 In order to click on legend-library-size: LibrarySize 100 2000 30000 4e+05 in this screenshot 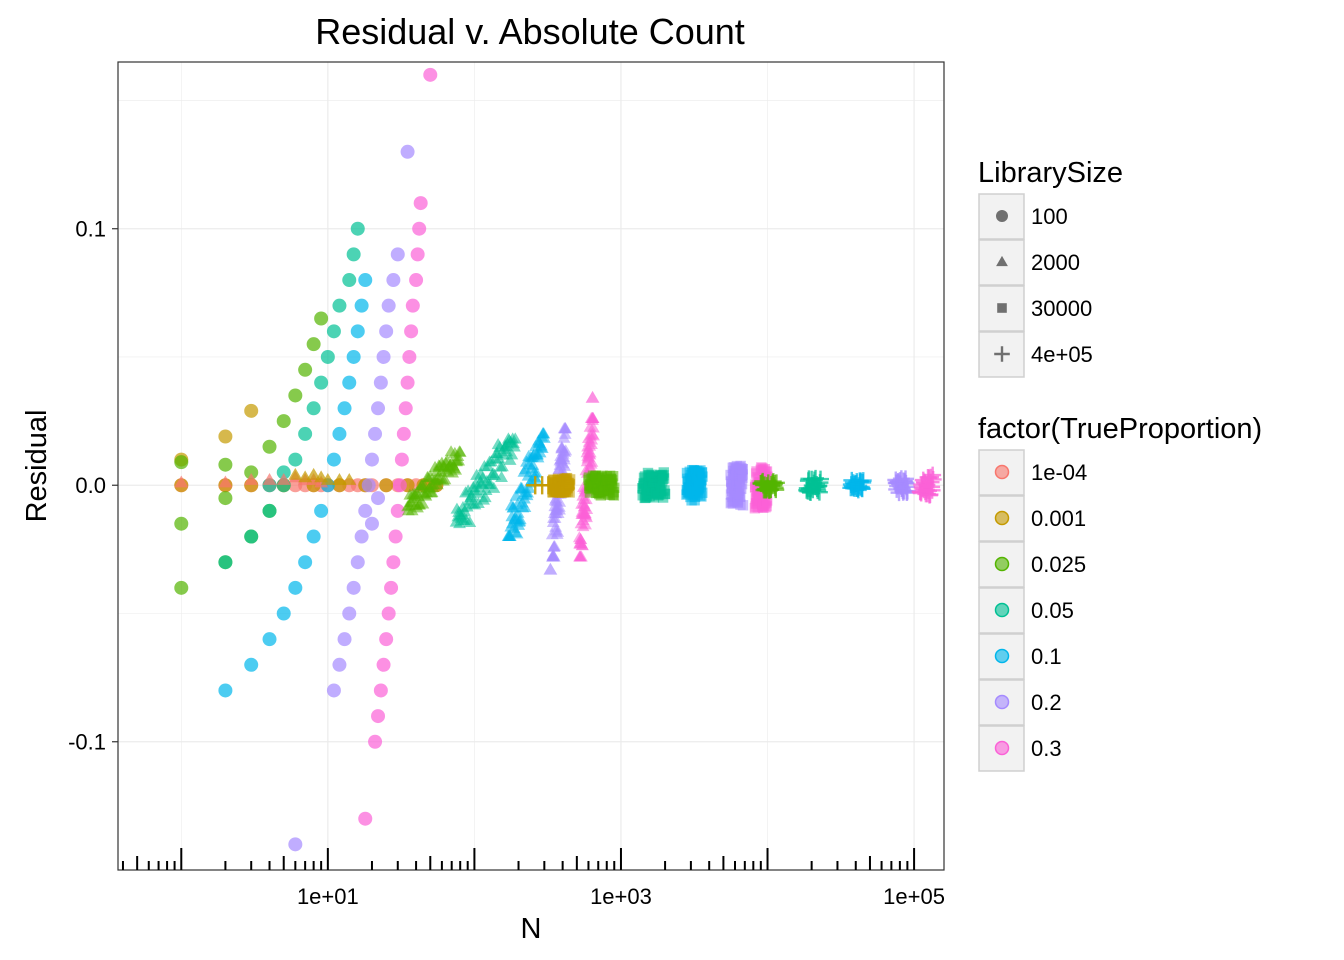, I will do `click(1050, 267)`.